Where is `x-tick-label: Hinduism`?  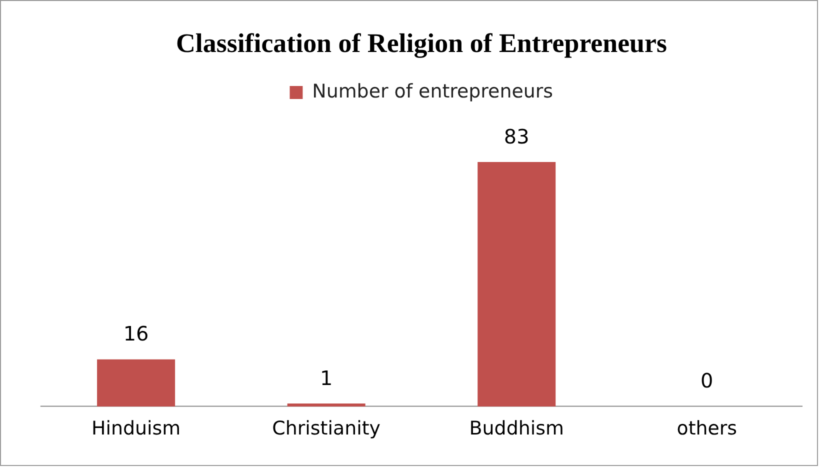
x-tick-label: Hinduism is located at coordinates (136, 429).